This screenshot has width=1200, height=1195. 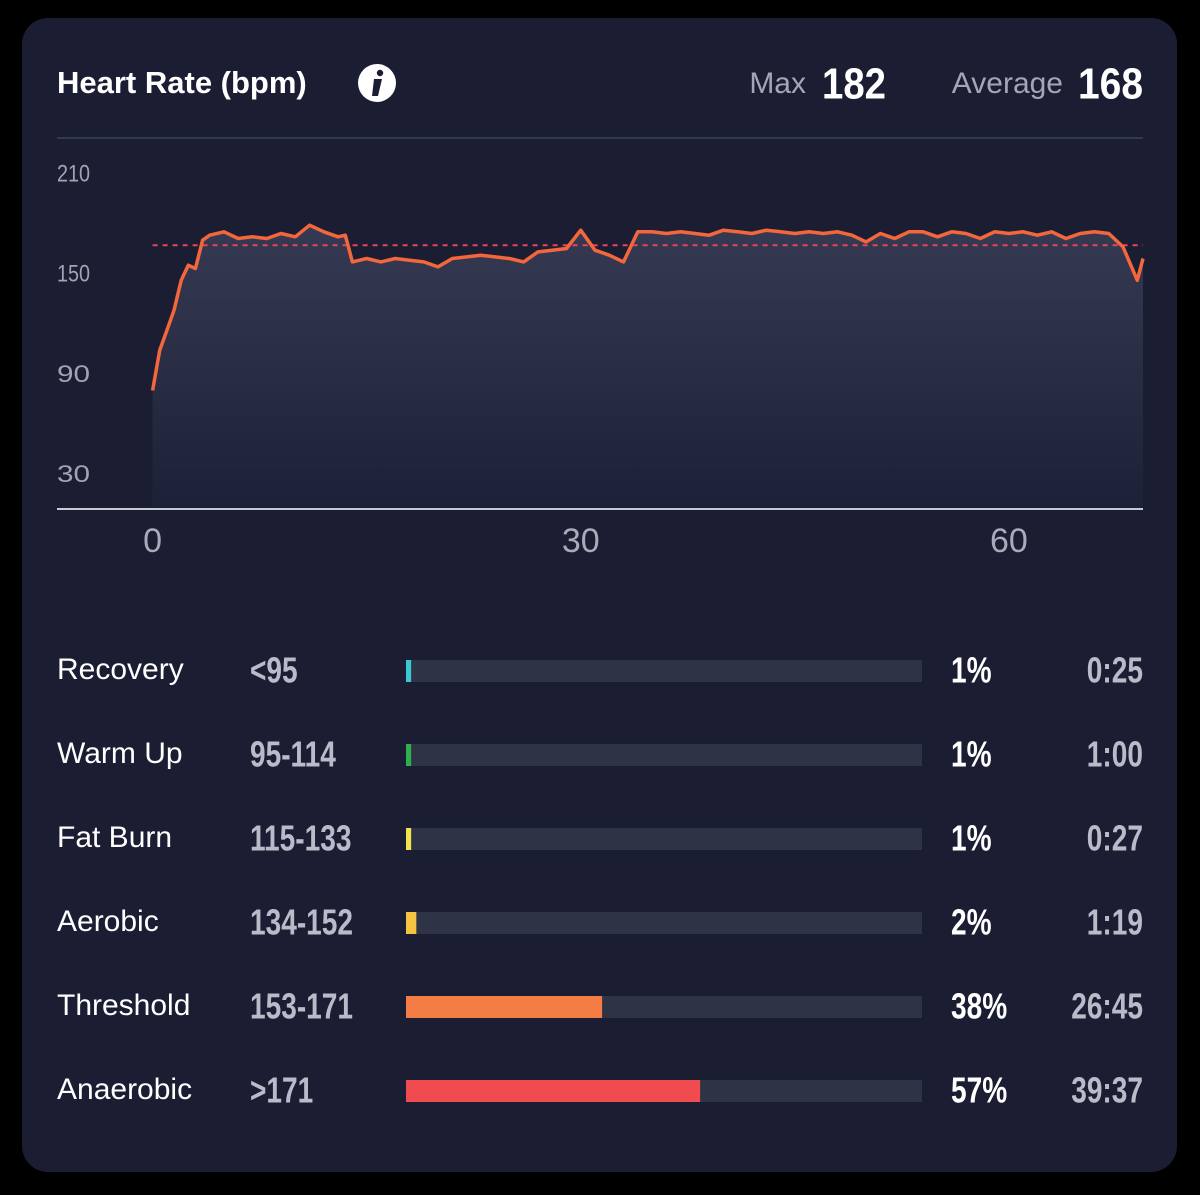 I want to click on zone-name: Fat Burn, so click(x=114, y=837).